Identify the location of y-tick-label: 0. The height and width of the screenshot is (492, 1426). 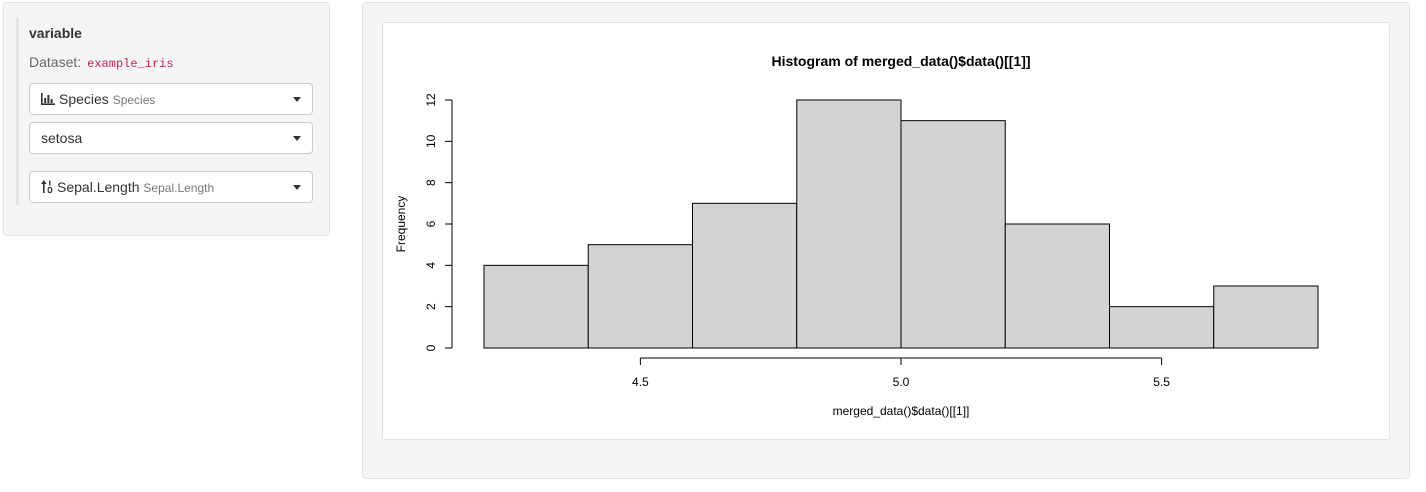
(431, 347).